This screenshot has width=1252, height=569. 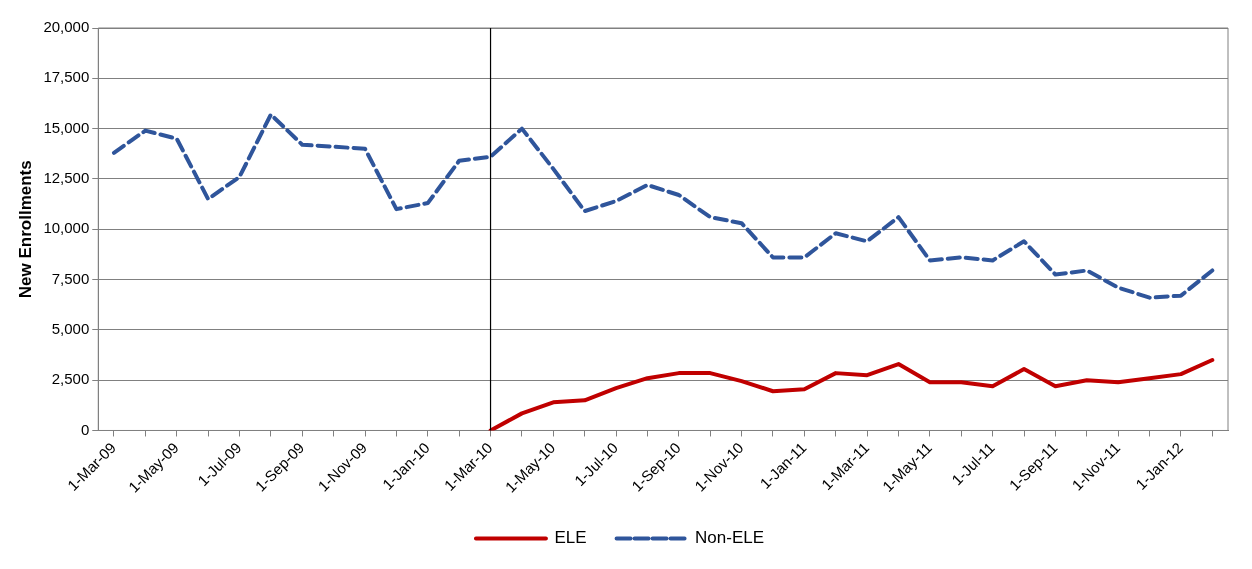 I want to click on legend-label: ELE, so click(x=570, y=538).